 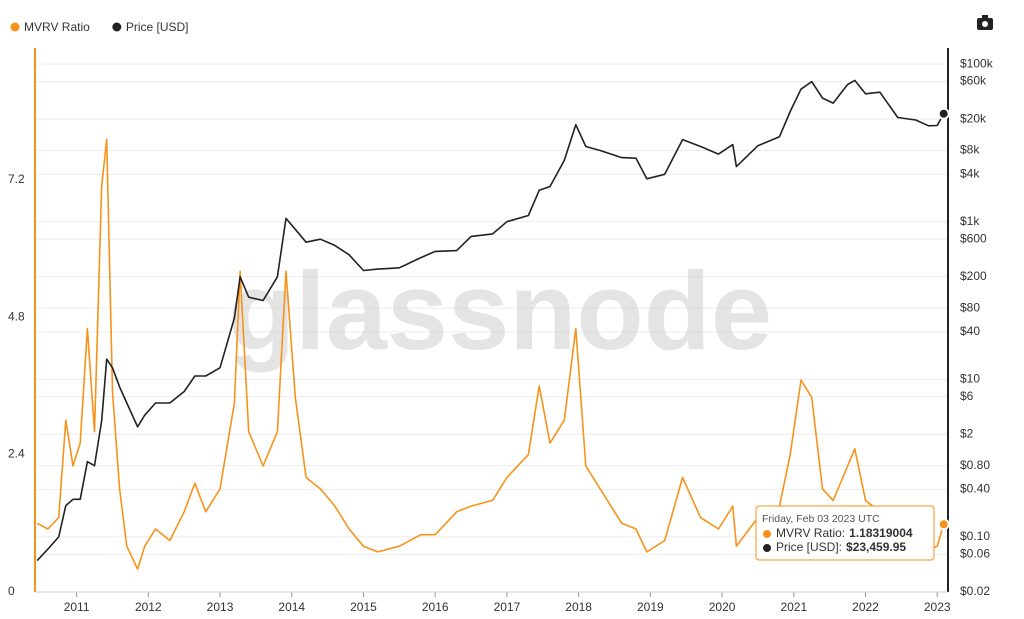 What do you see at coordinates (970, 331) in the screenshot?
I see `y2-tick-label: $40` at bounding box center [970, 331].